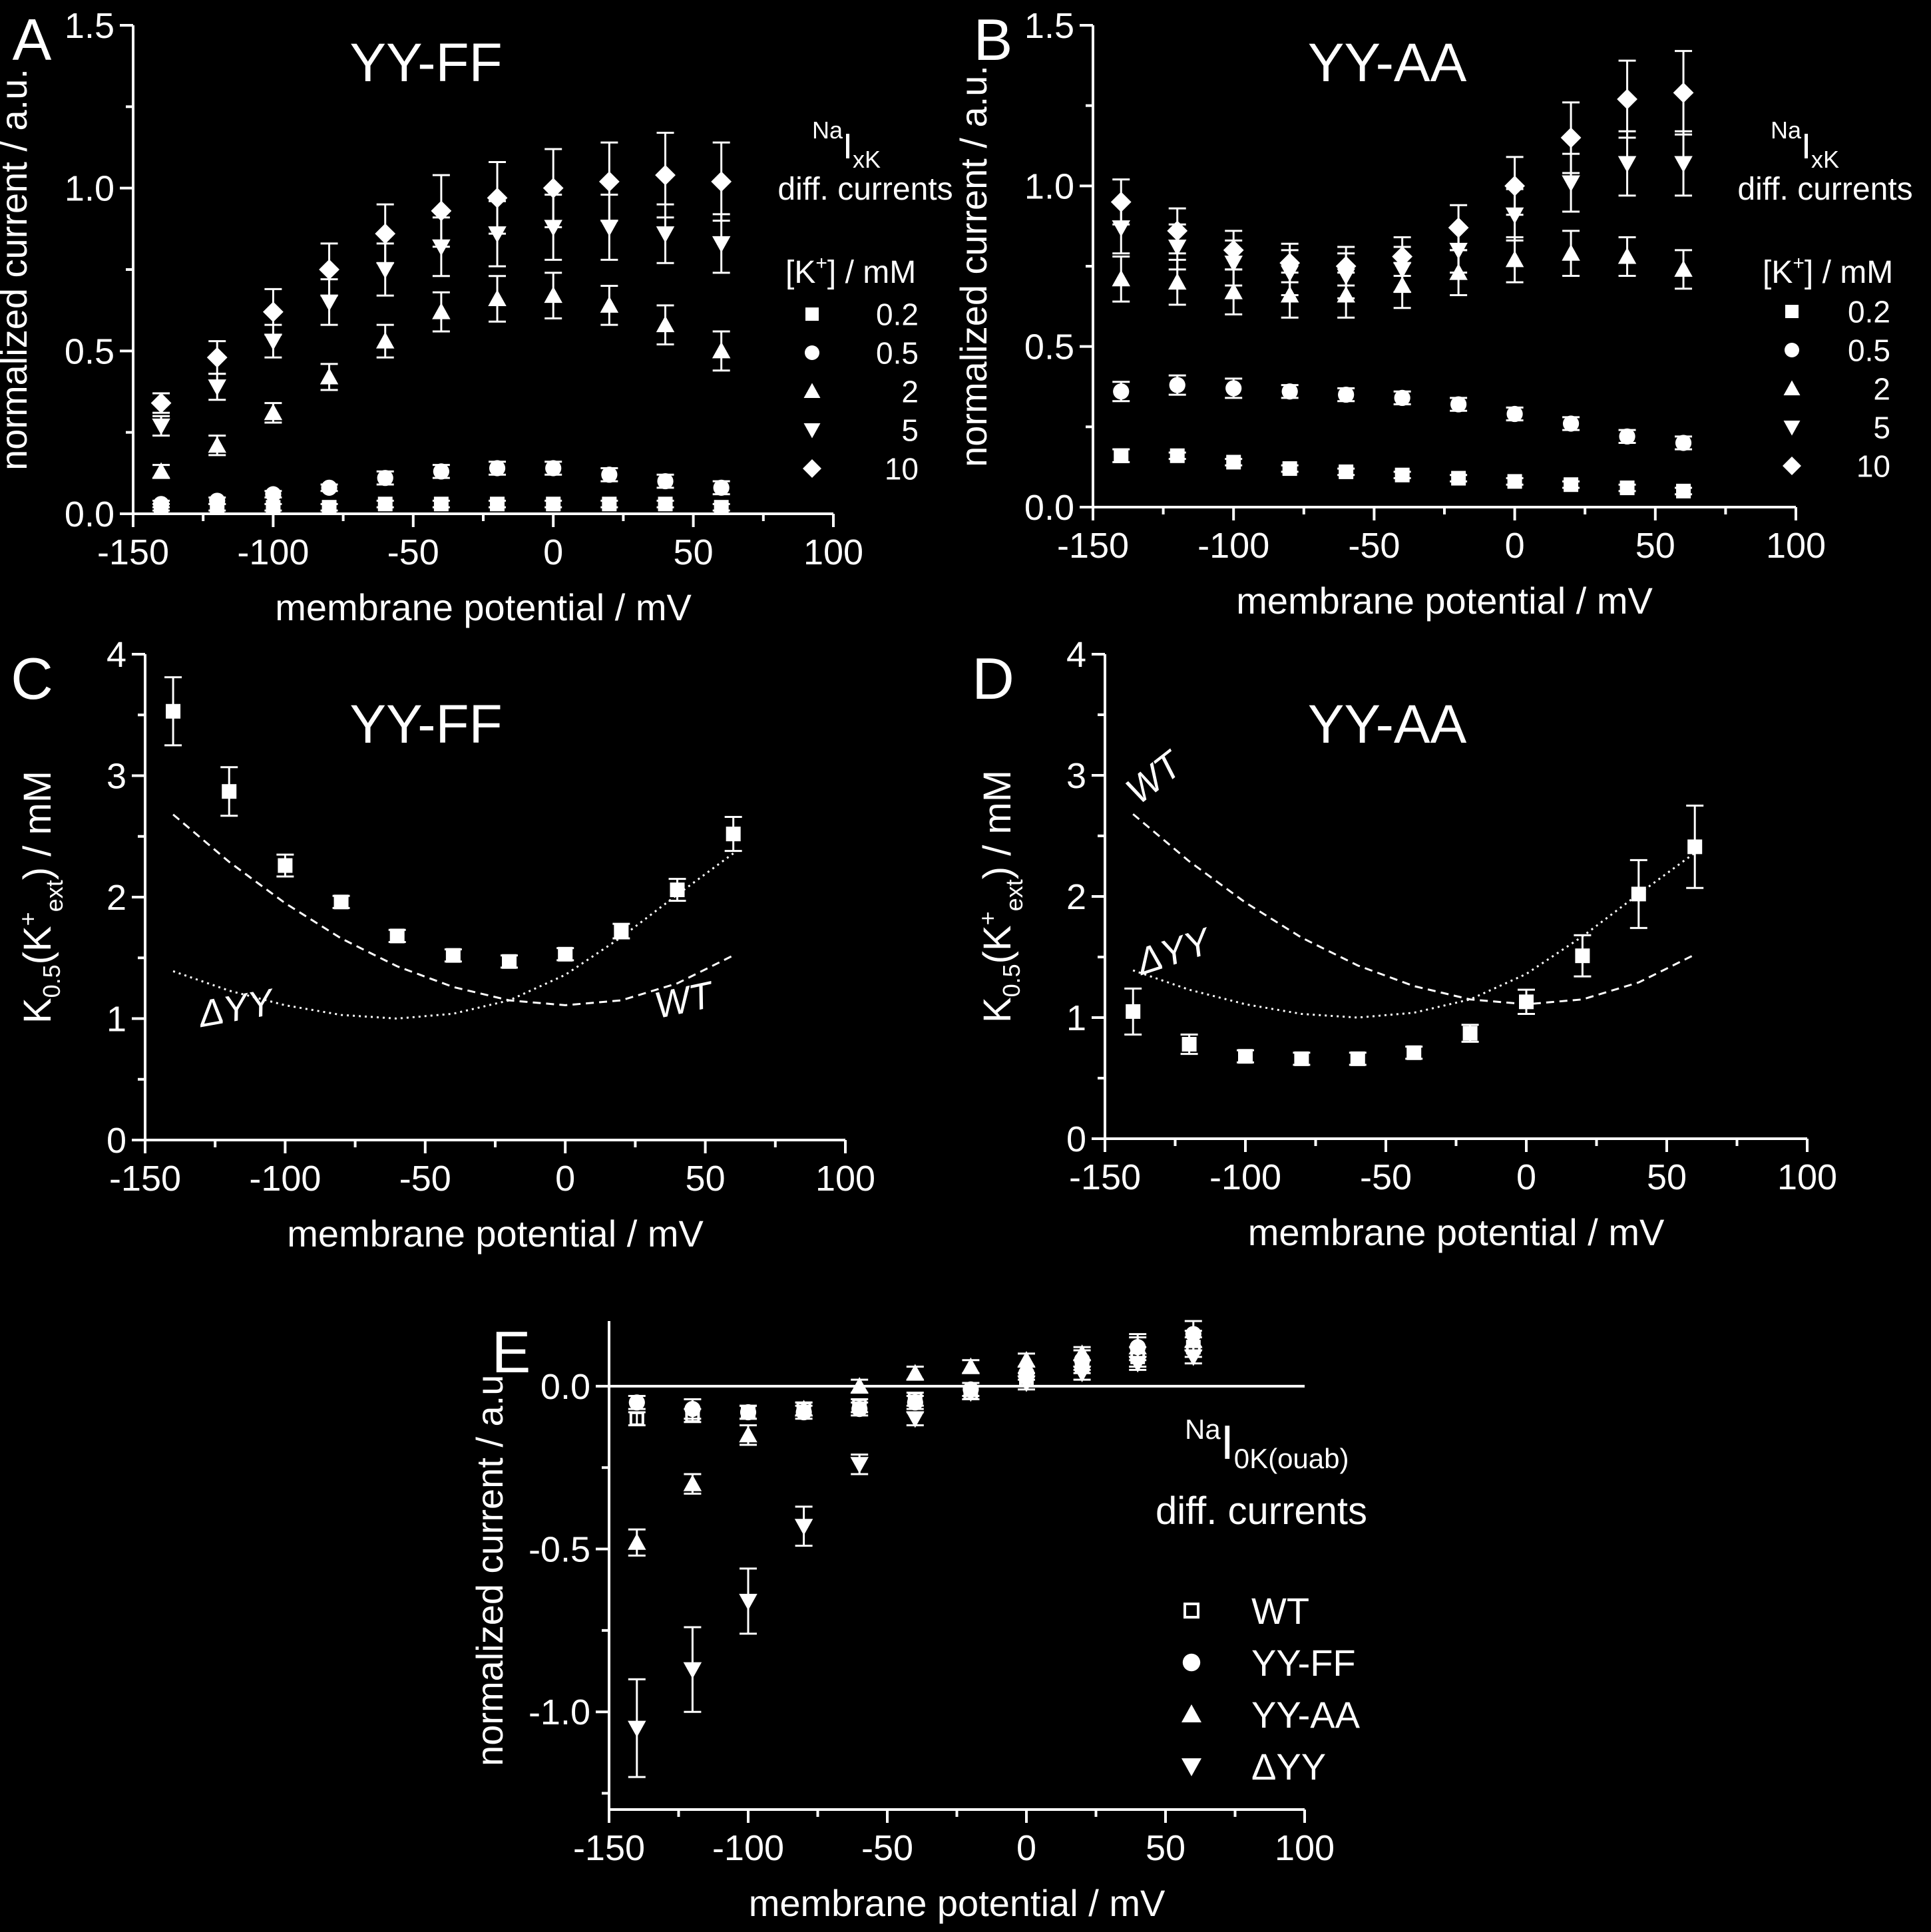  What do you see at coordinates (32, 678) in the screenshot?
I see `panel-label: C` at bounding box center [32, 678].